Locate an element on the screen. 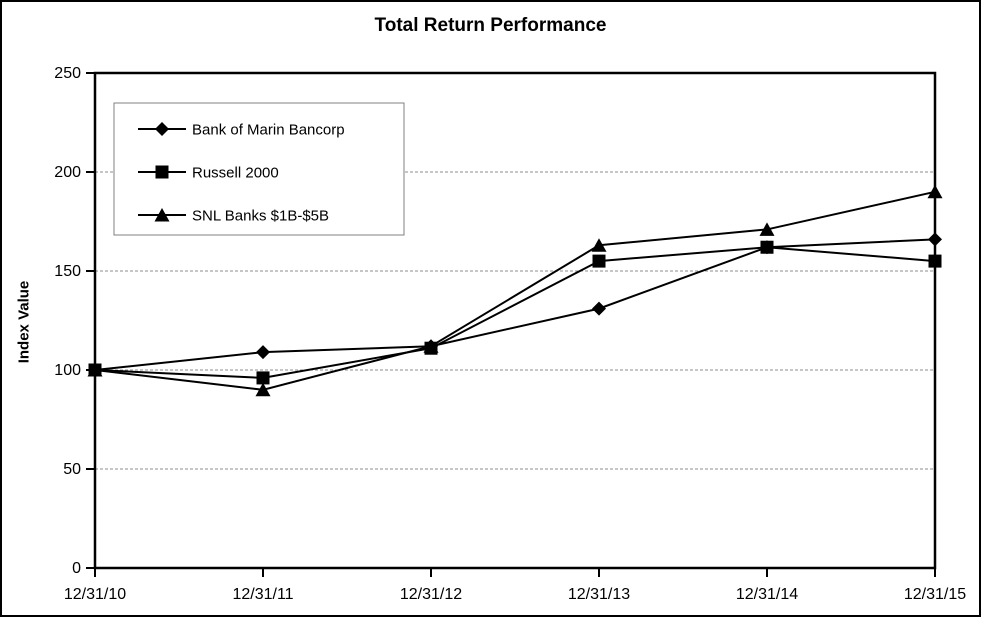  x-tick-label-1: 12/31/11 is located at coordinates (262, 594).